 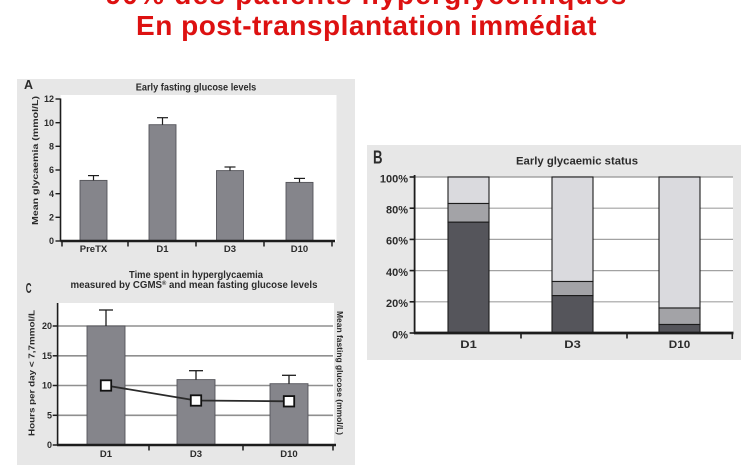 I want to click on svg-text: Time spent in hyperglycaemia, so click(x=196, y=275).